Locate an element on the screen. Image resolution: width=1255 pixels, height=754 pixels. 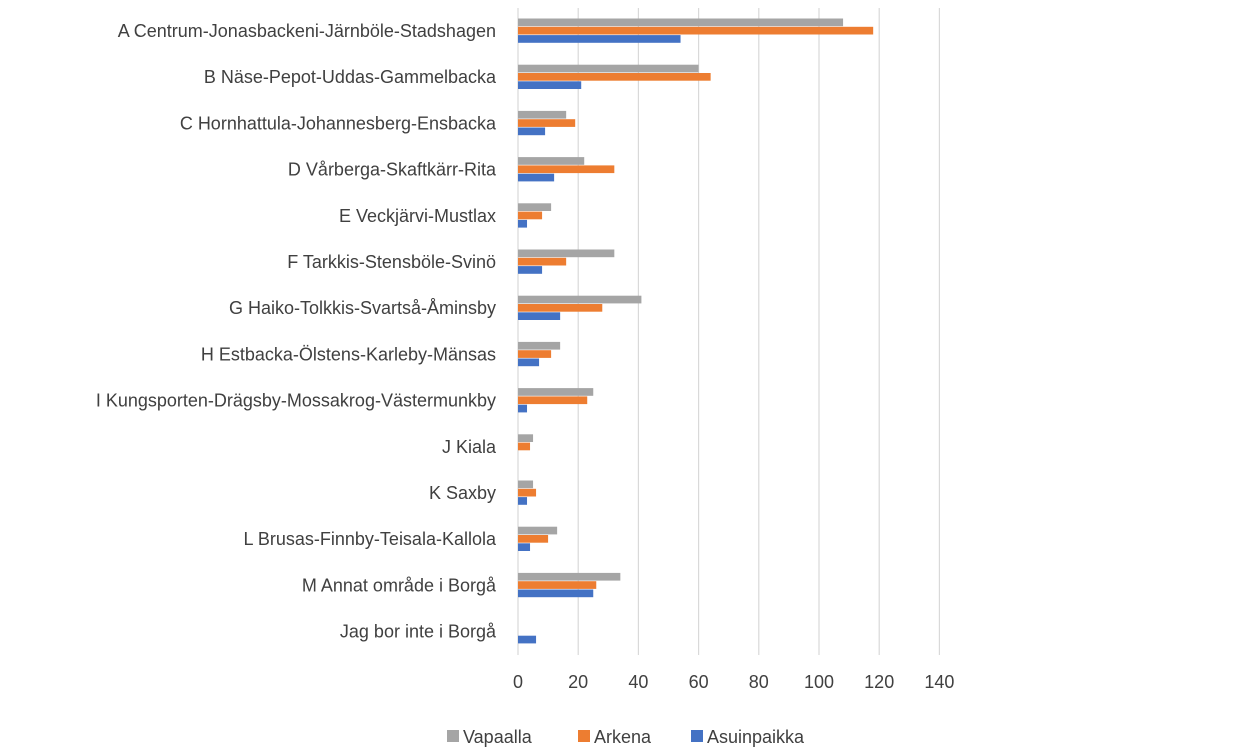
category-label: K Saxby is located at coordinates (462, 493).